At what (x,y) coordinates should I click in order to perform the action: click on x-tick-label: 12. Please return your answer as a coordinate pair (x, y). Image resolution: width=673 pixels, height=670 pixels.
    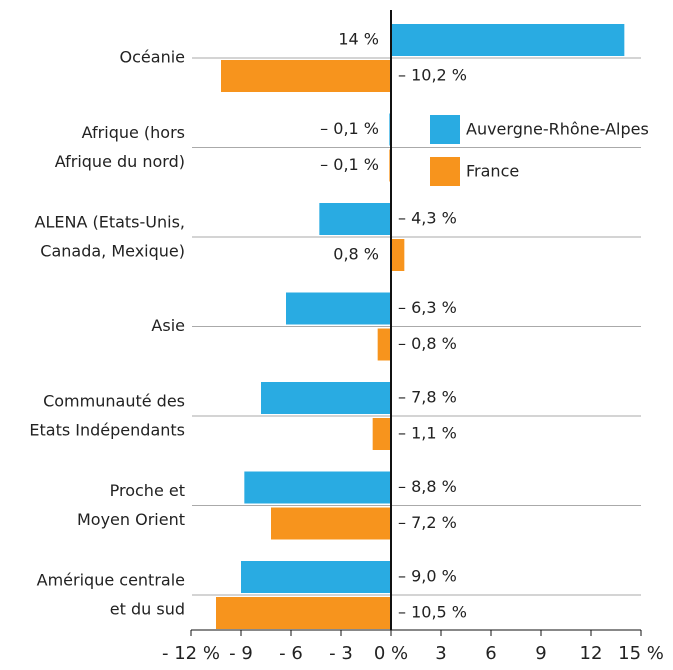
    Looking at the image, I should click on (591, 653).